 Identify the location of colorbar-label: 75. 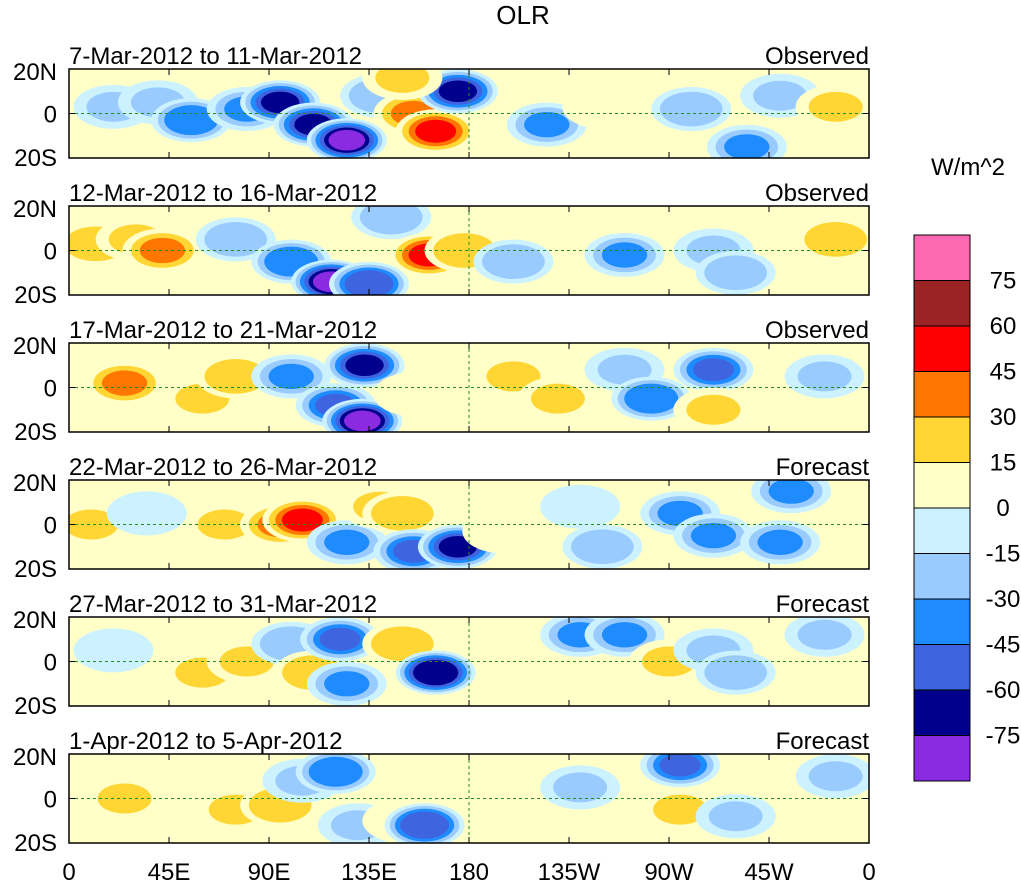
(1003, 281).